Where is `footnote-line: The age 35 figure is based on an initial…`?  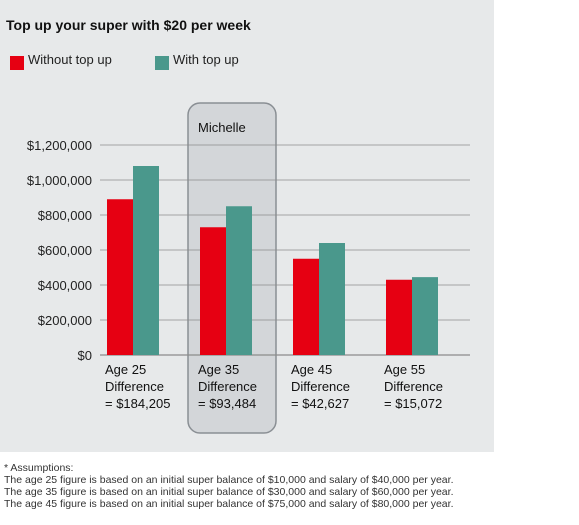 footnote-line: The age 35 figure is based on an initial… is located at coordinates (229, 492).